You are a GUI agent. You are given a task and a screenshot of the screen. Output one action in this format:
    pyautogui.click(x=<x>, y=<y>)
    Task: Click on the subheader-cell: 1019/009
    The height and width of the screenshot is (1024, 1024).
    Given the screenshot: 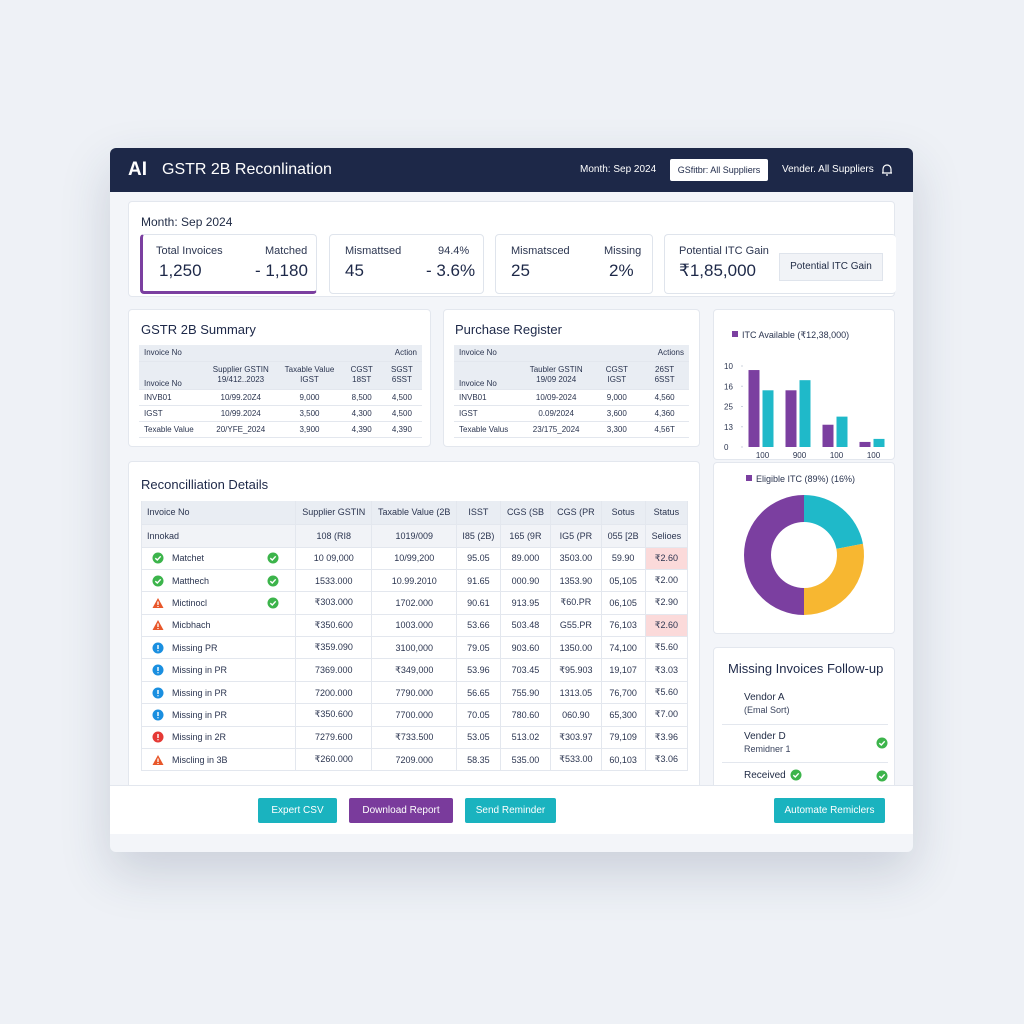 What is the action you would take?
    pyautogui.click(x=414, y=536)
    